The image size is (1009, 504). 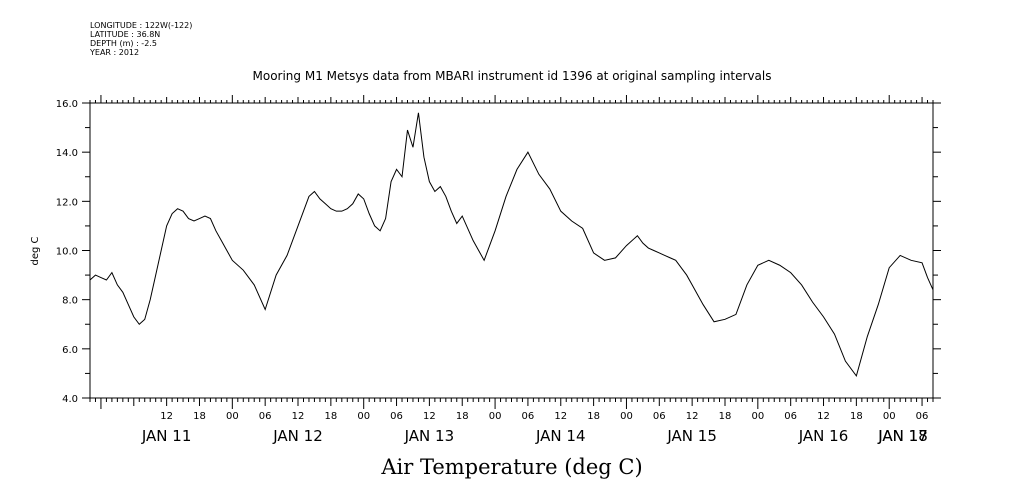 I want to click on x-day-label: JAN 12, so click(x=297, y=436).